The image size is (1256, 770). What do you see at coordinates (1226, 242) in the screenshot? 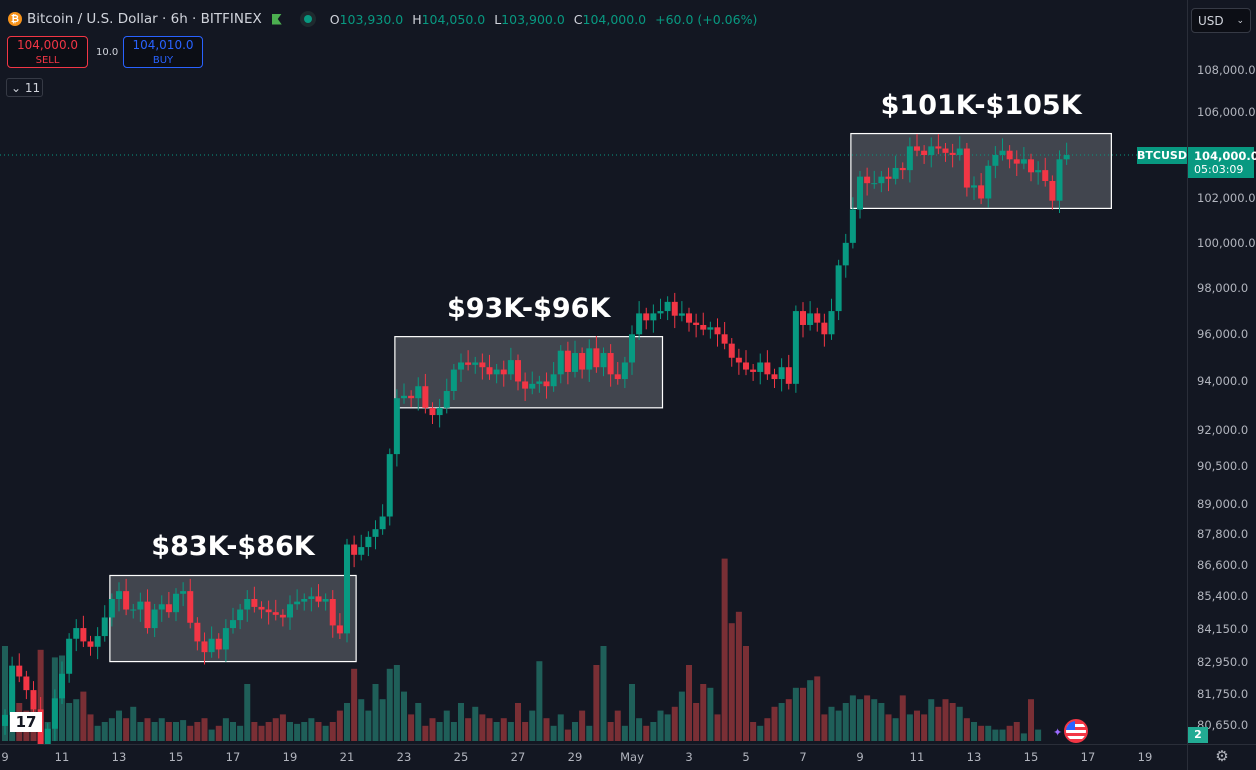
I see `price-tick-label: 100,000.0` at bounding box center [1226, 242].